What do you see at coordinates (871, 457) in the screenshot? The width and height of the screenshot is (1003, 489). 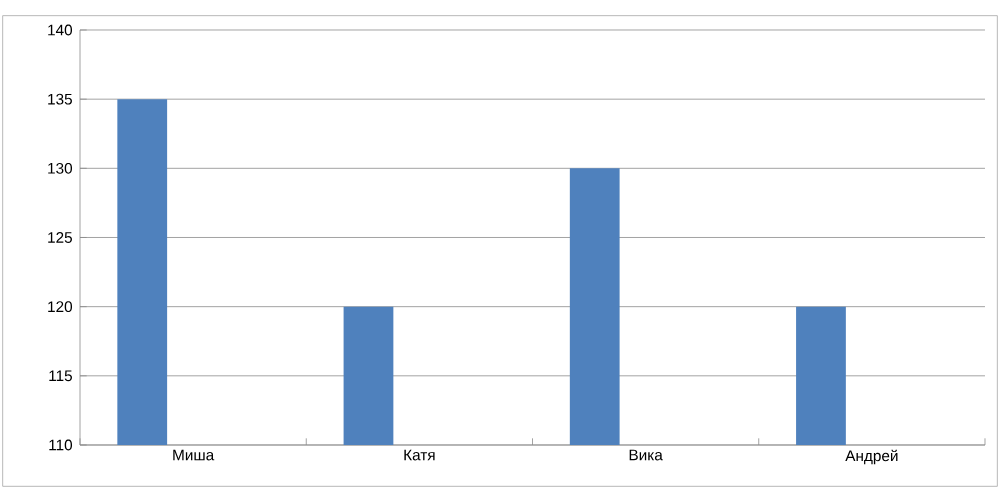 I see `x-tick-label: Андрей` at bounding box center [871, 457].